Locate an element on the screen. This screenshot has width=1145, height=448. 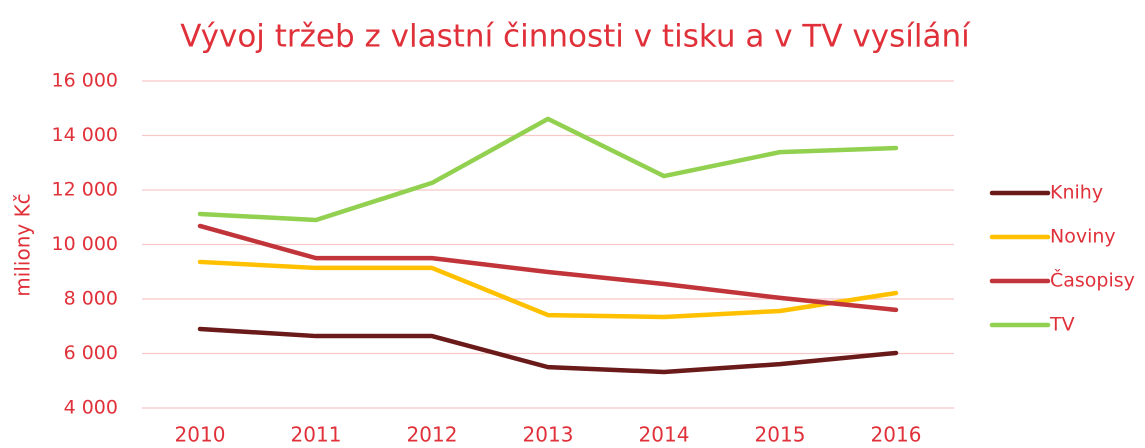
x-tick-label: 2014 is located at coordinates (664, 435).